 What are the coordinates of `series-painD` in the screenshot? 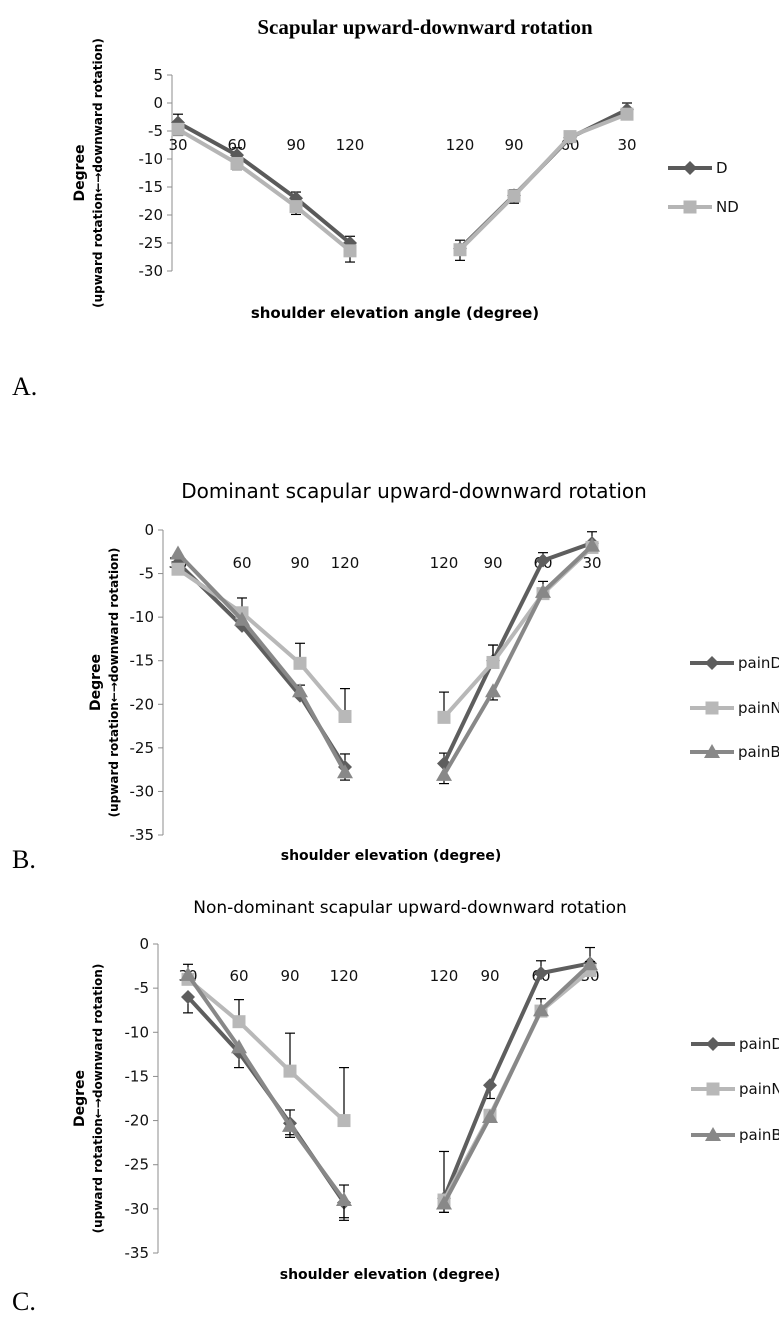 It's located at (389, 1083).